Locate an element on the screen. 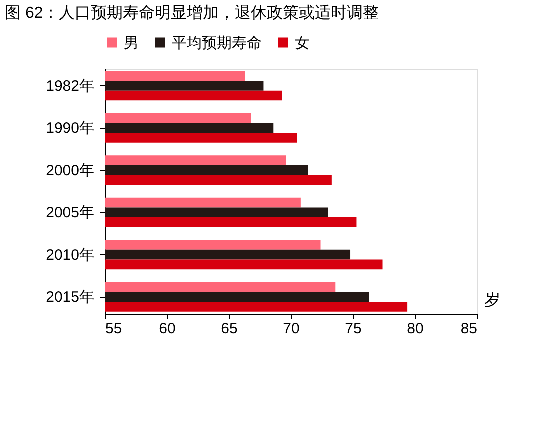 The width and height of the screenshot is (554, 444). legend-label: 平均预期寿命 is located at coordinates (217, 43).